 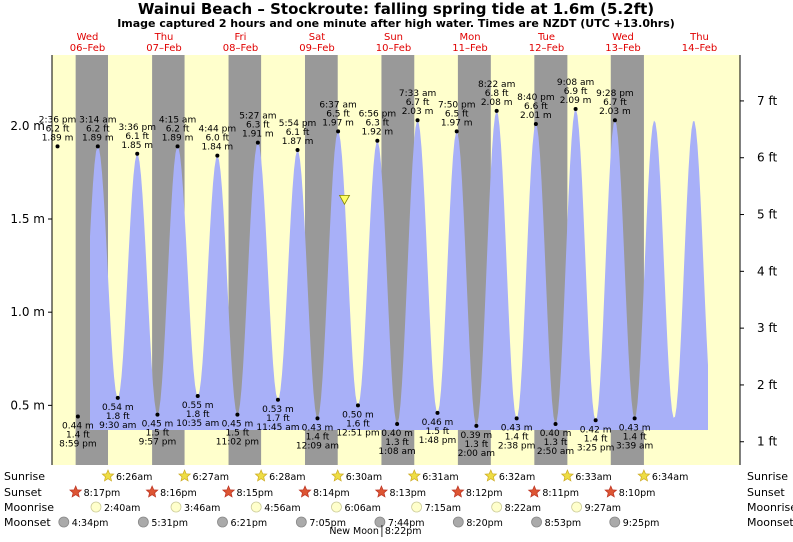 What do you see at coordinates (88, 37) in the screenshot?
I see `day-name: Wed` at bounding box center [88, 37].